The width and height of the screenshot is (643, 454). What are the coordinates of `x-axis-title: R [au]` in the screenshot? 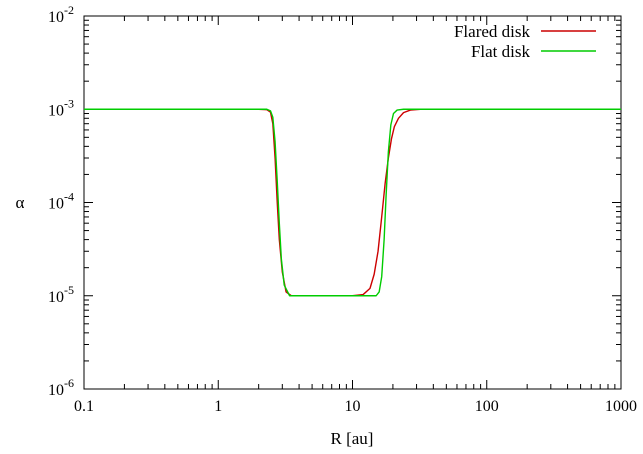 It's located at (352, 438).